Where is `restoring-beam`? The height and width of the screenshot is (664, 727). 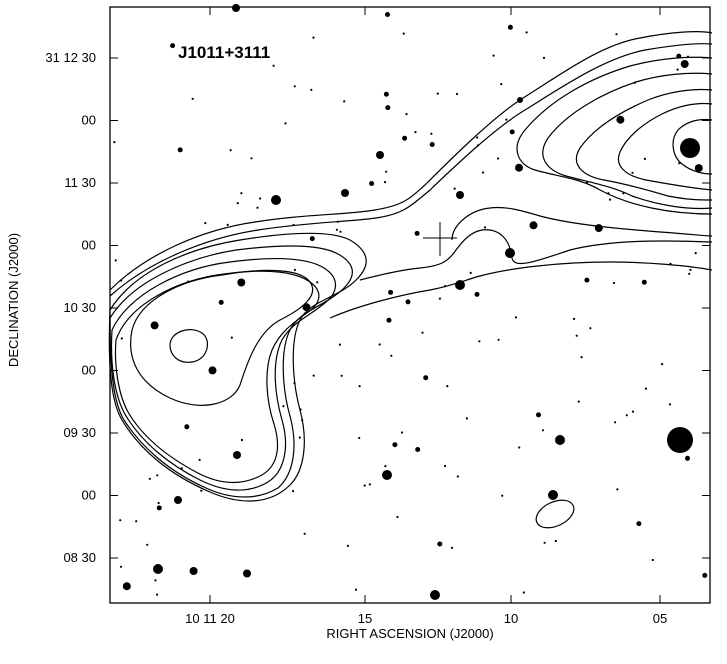
restoring-beam is located at coordinates (555, 514).